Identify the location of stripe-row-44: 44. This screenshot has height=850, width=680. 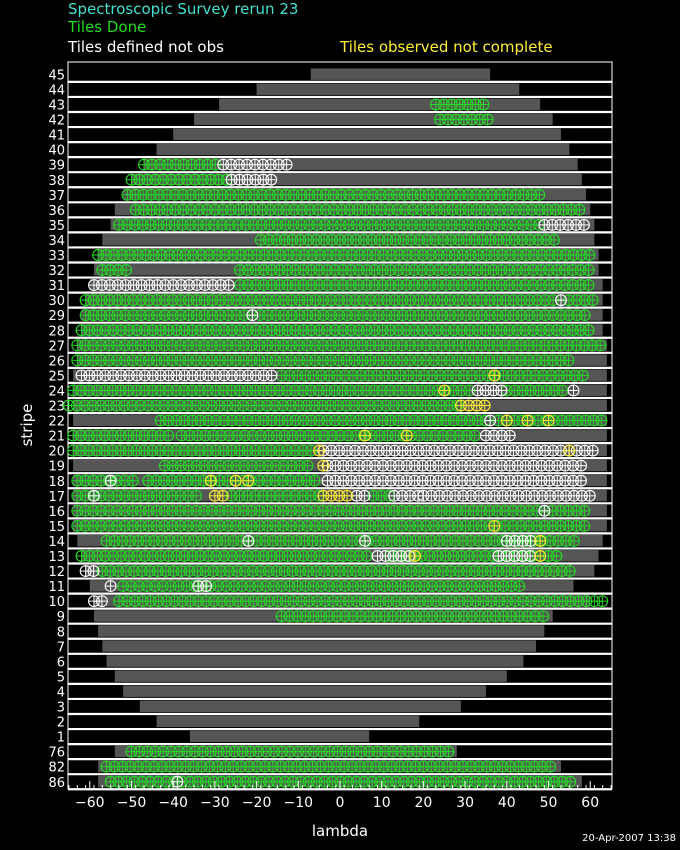
(330, 90).